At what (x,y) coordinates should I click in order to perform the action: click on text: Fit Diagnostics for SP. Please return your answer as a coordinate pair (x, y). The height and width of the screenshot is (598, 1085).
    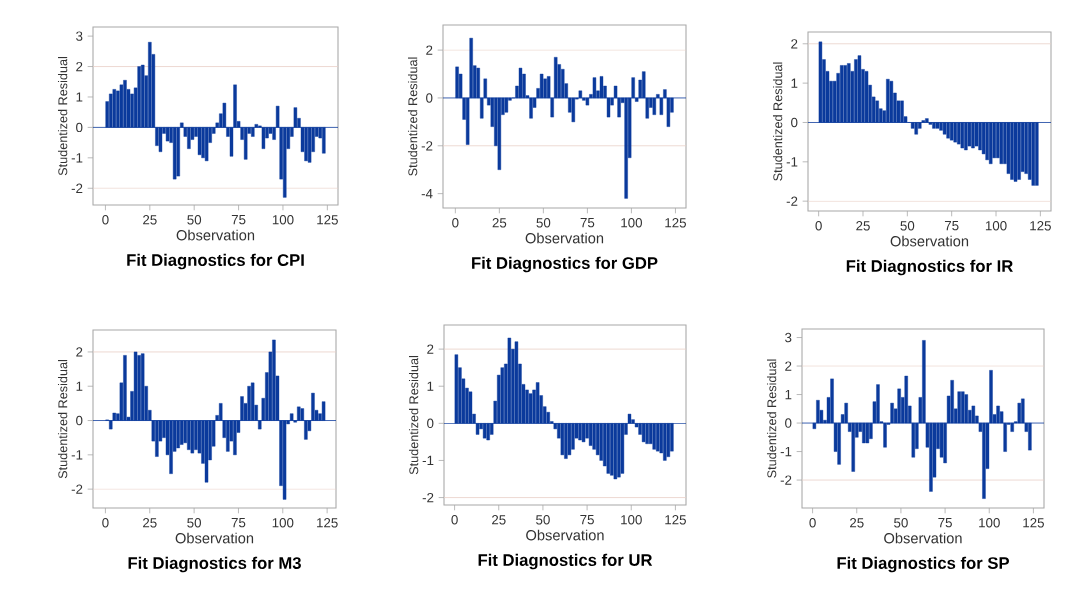
    Looking at the image, I should click on (923, 564).